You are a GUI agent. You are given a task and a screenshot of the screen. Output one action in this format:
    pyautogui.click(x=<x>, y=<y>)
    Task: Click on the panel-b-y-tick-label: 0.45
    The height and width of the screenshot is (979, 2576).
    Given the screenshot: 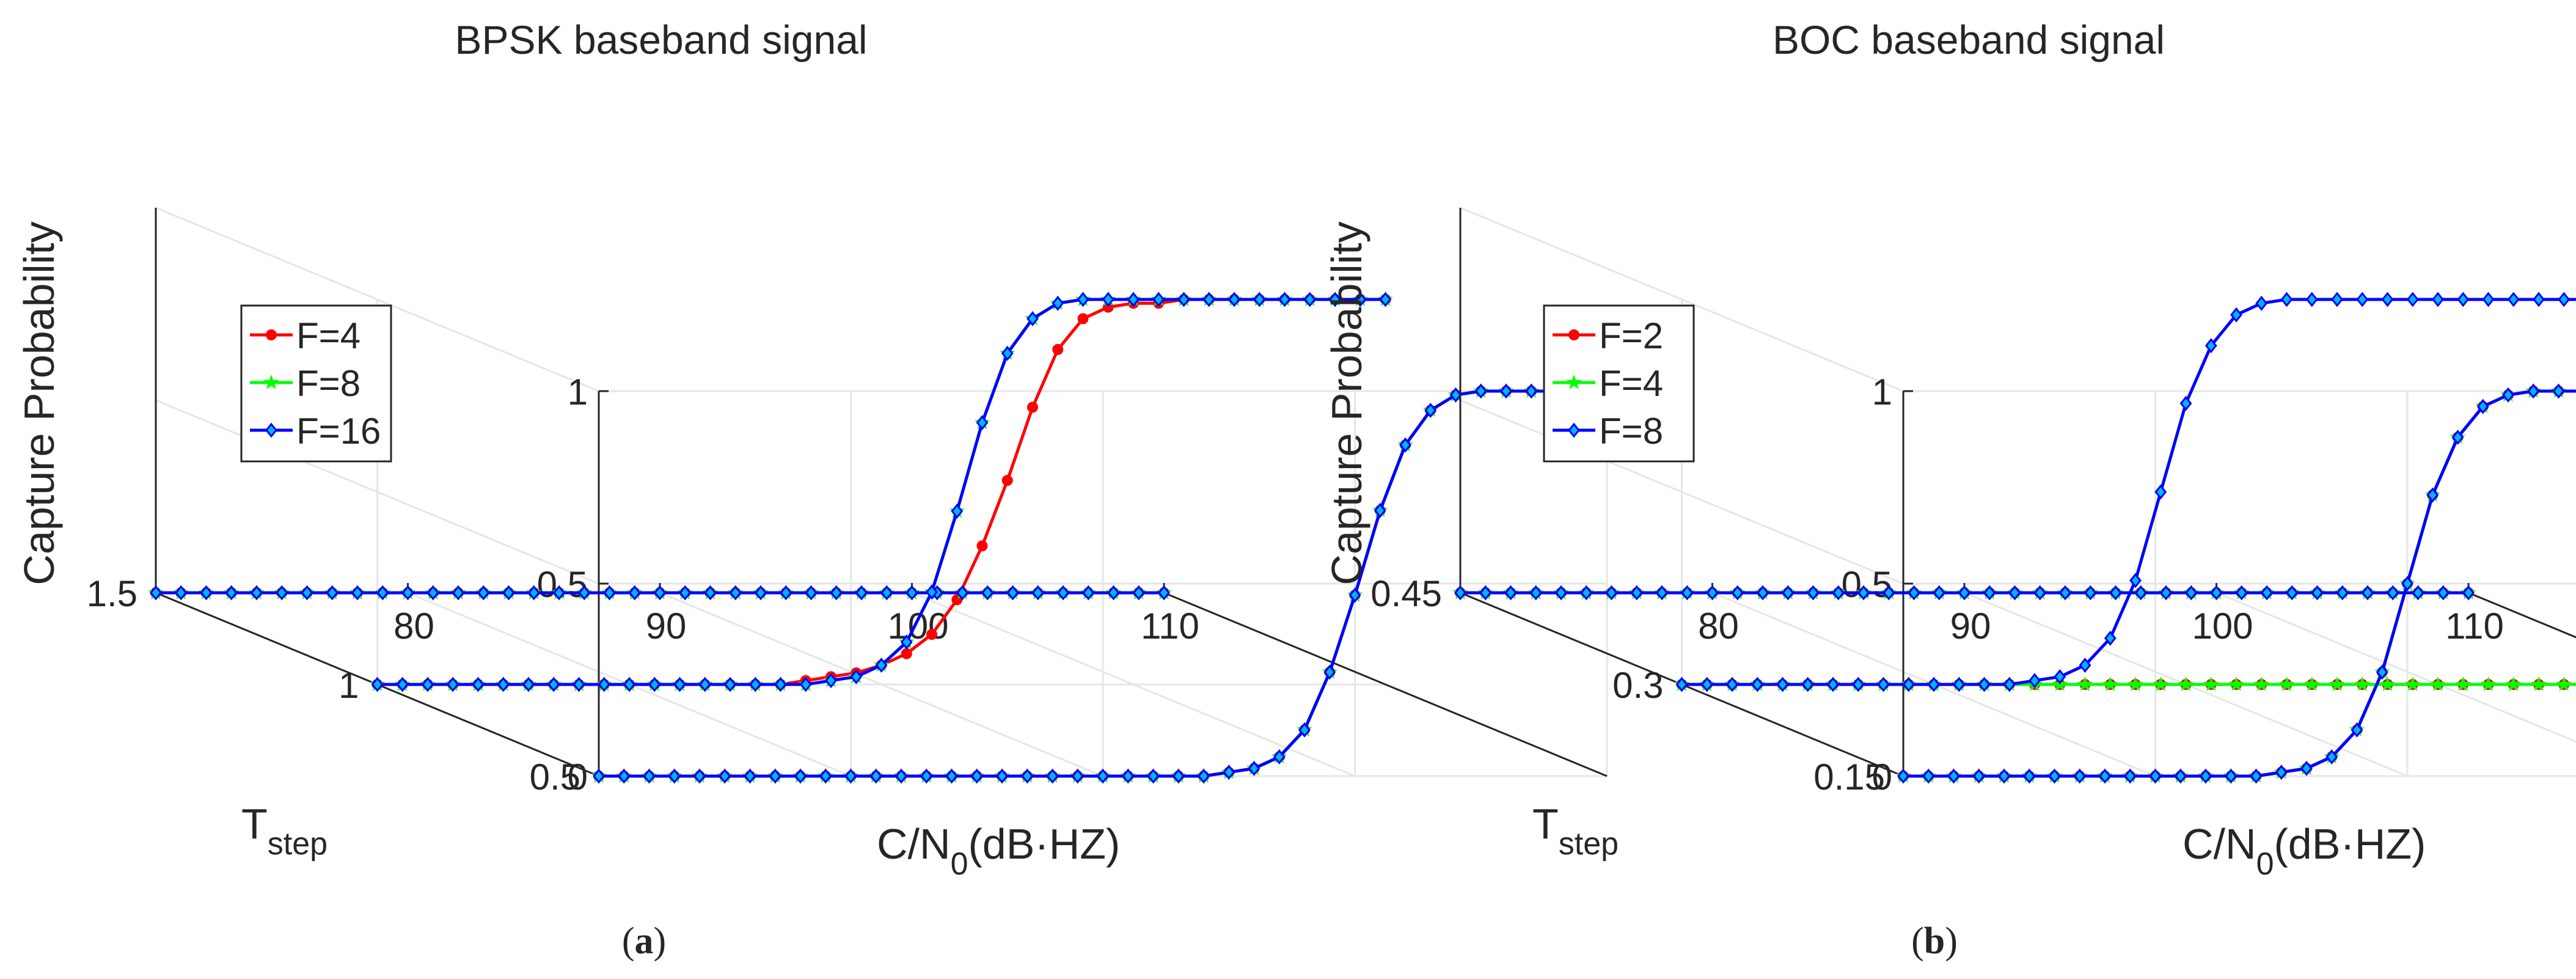 What is the action you would take?
    pyautogui.click(x=1406, y=594)
    